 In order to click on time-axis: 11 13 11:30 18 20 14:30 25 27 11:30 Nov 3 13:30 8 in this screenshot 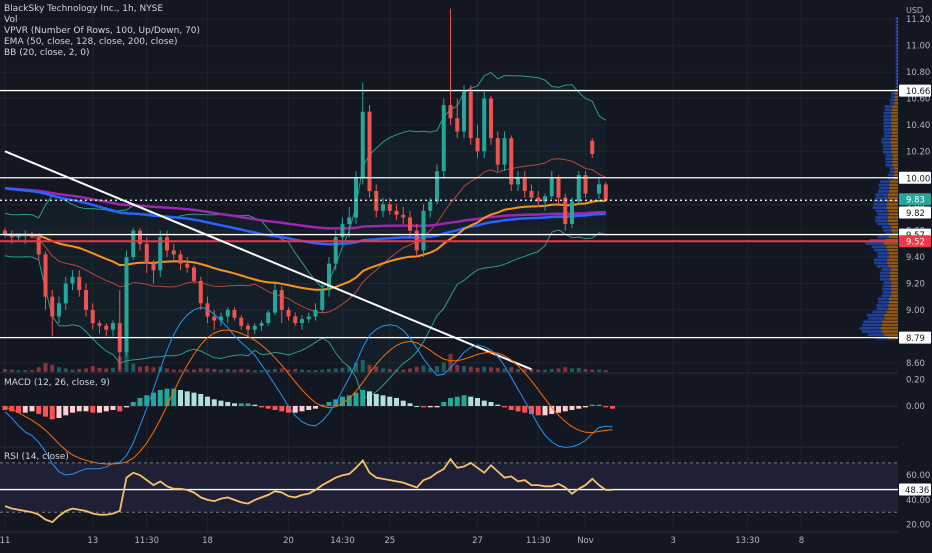, I will do `click(402, 541)`.